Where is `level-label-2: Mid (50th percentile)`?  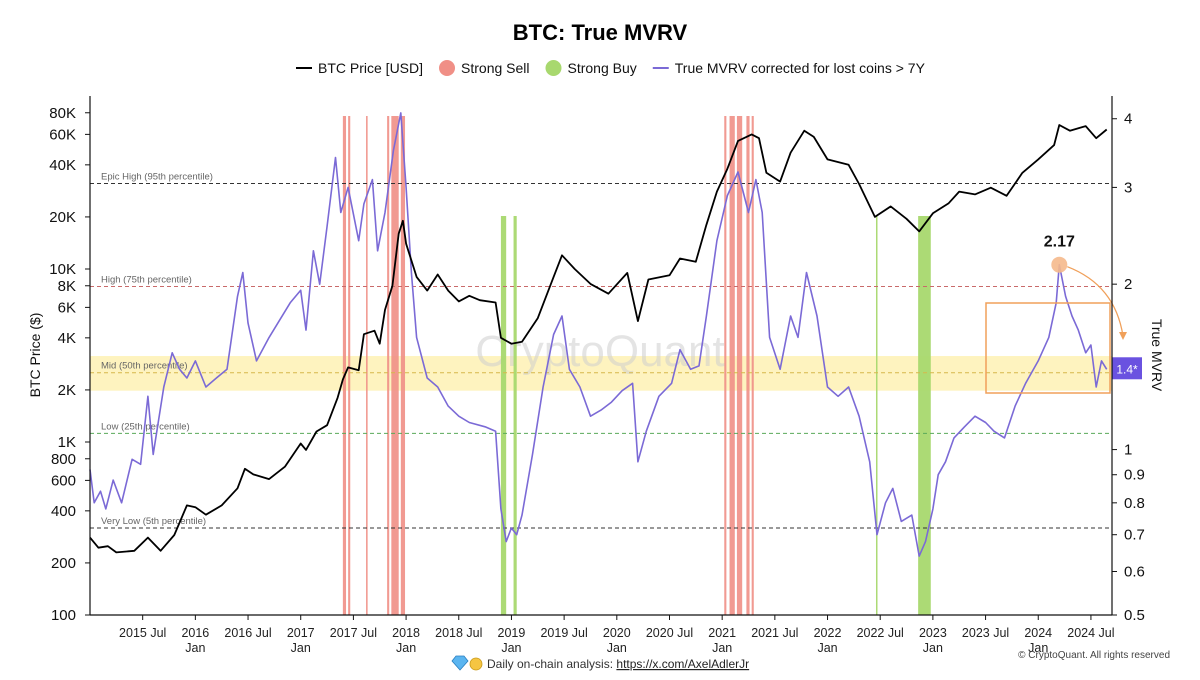
level-label-2: Mid (50th percentile) is located at coordinates (144, 366).